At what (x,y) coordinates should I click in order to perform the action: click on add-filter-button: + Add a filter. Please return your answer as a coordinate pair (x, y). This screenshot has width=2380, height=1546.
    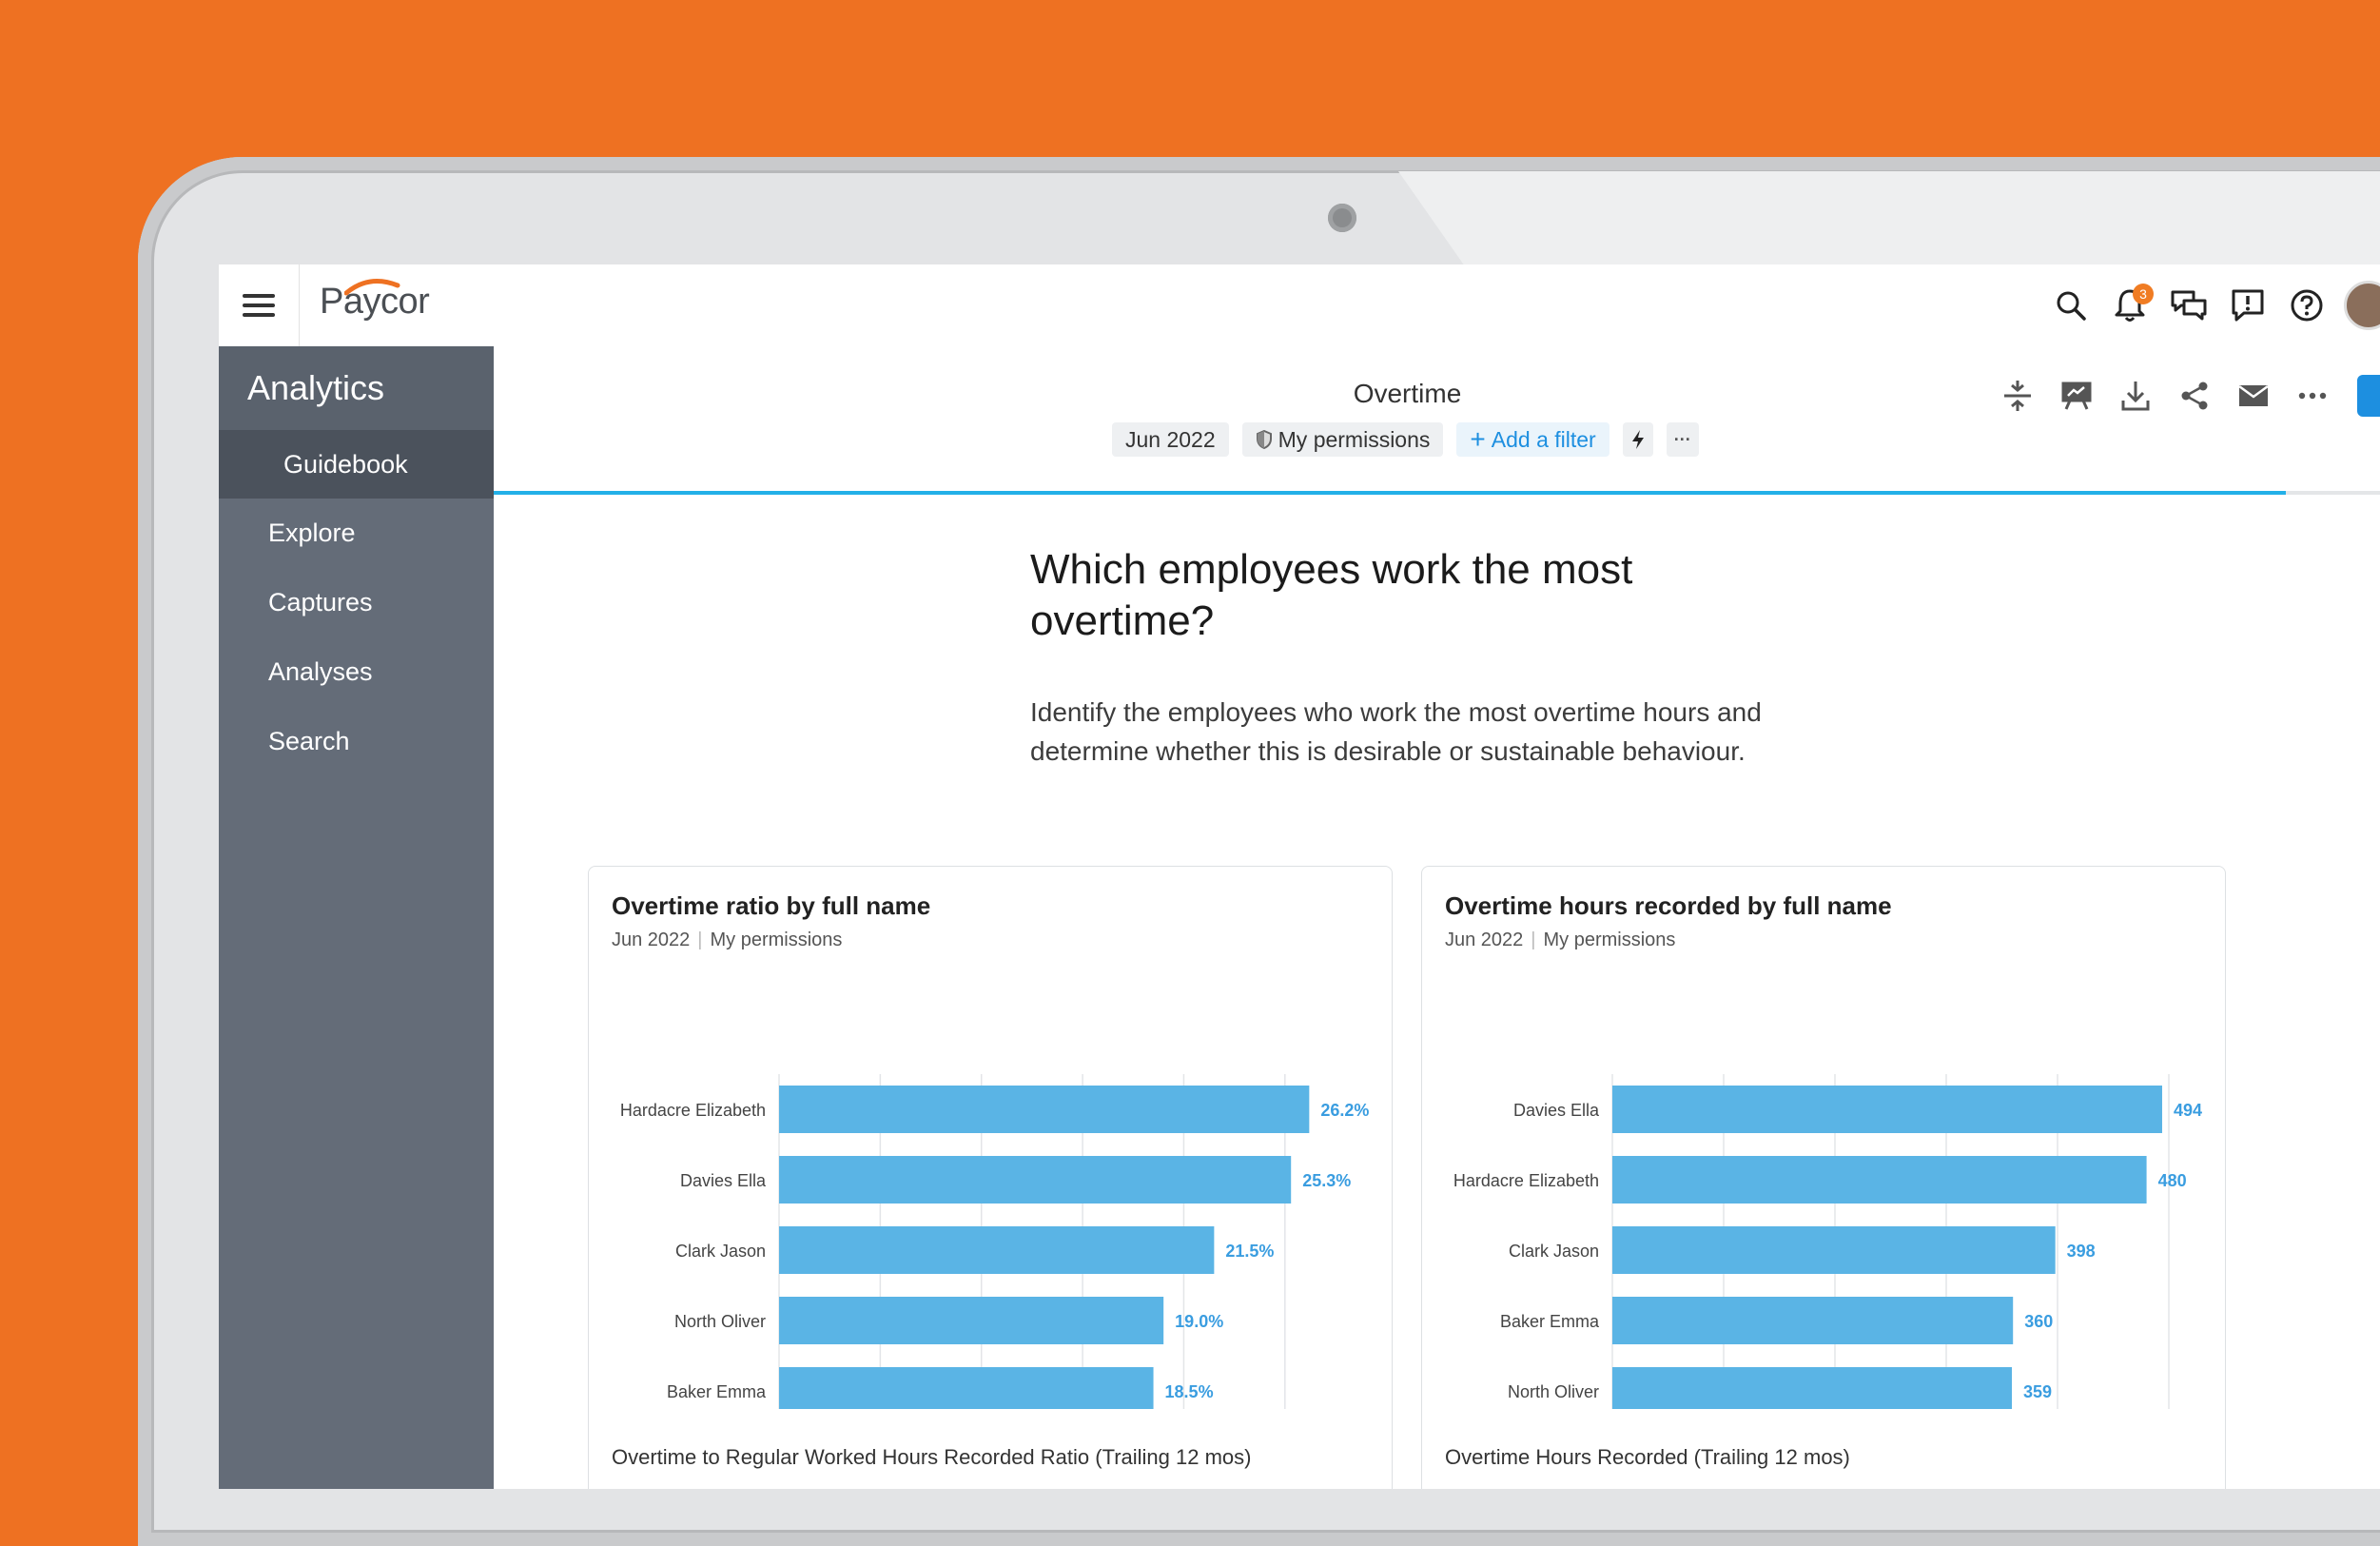
    Looking at the image, I should click on (1533, 439).